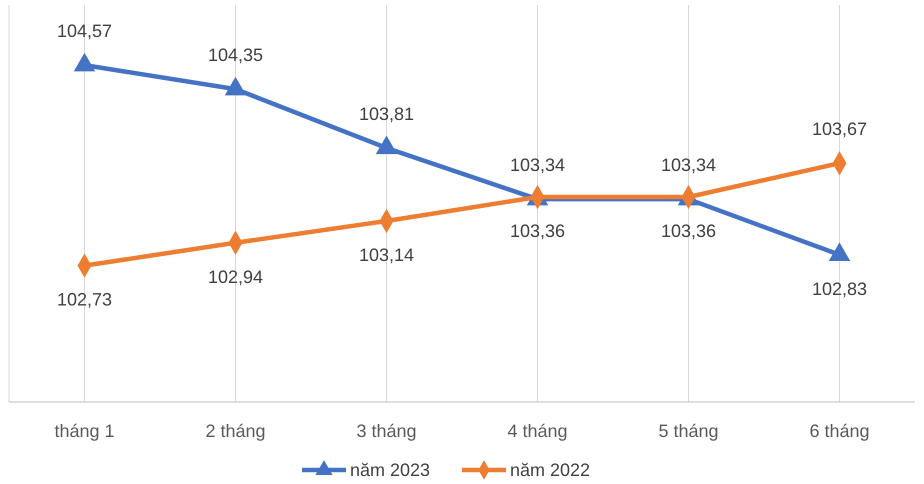  Describe the element at coordinates (537, 431) in the screenshot. I see `x-tick-label: 4 tháng` at that location.